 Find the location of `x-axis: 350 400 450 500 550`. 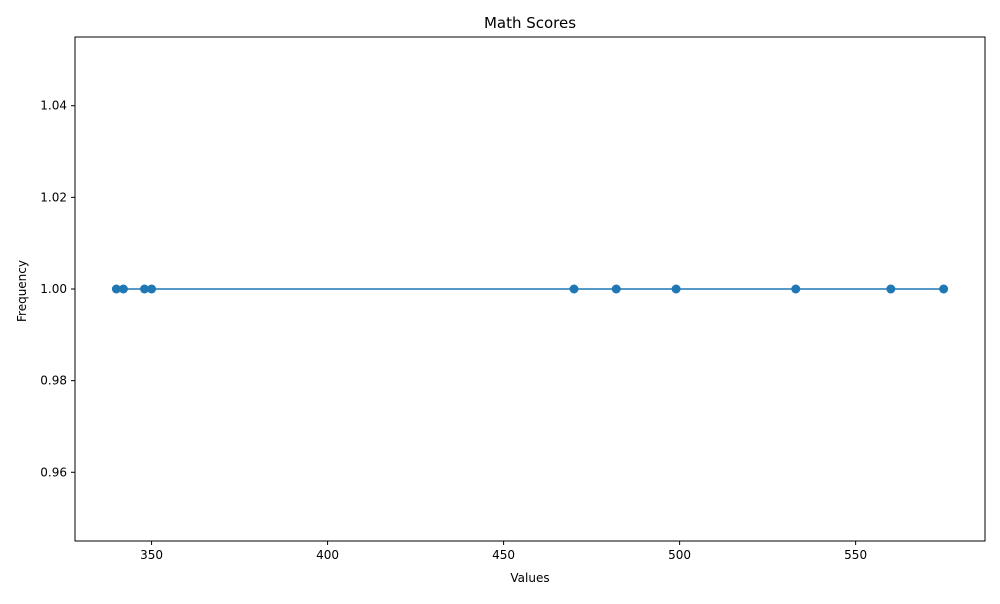

x-axis: 350 400 450 500 550 is located at coordinates (503, 551).